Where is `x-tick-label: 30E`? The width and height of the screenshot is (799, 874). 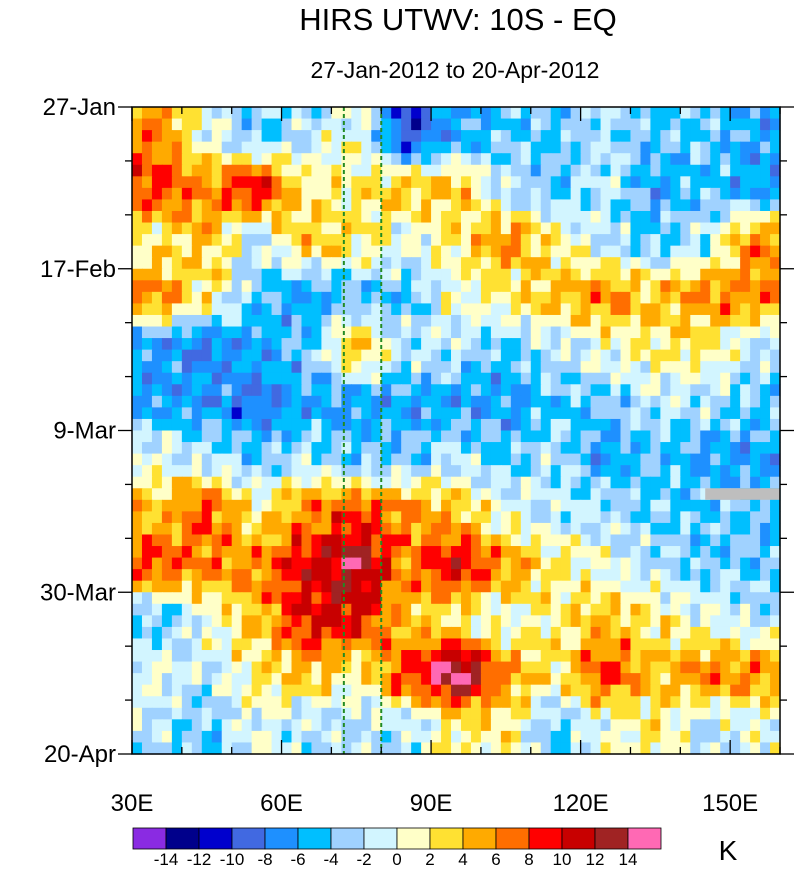 x-tick-label: 30E is located at coordinates (132, 803).